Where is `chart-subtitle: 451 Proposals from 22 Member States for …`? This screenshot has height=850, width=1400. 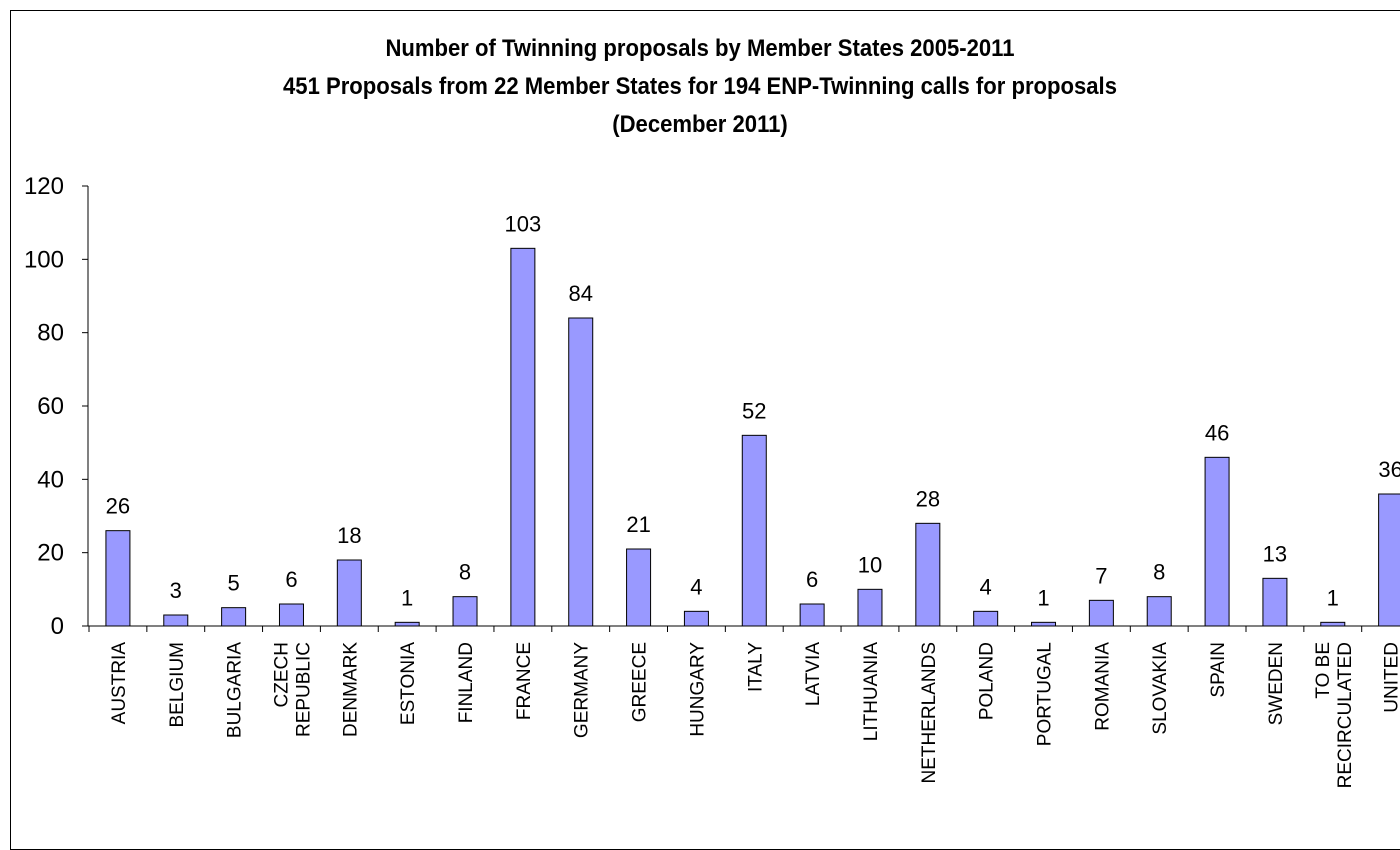
chart-subtitle: 451 Proposals from 22 Member States for … is located at coordinates (700, 86).